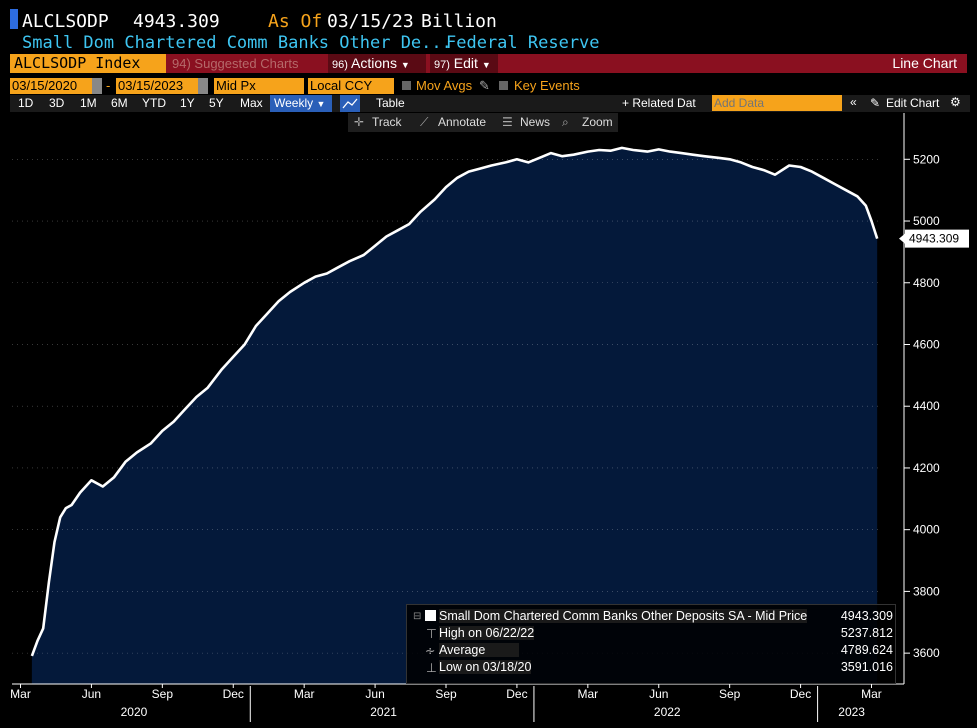 The height and width of the screenshot is (728, 977). Describe the element at coordinates (390, 103) in the screenshot. I see `table-button: Table` at that location.